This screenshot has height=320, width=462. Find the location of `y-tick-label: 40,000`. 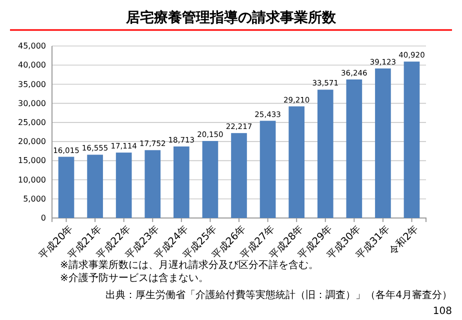

y-tick-label: 40,000 is located at coordinates (32, 65).